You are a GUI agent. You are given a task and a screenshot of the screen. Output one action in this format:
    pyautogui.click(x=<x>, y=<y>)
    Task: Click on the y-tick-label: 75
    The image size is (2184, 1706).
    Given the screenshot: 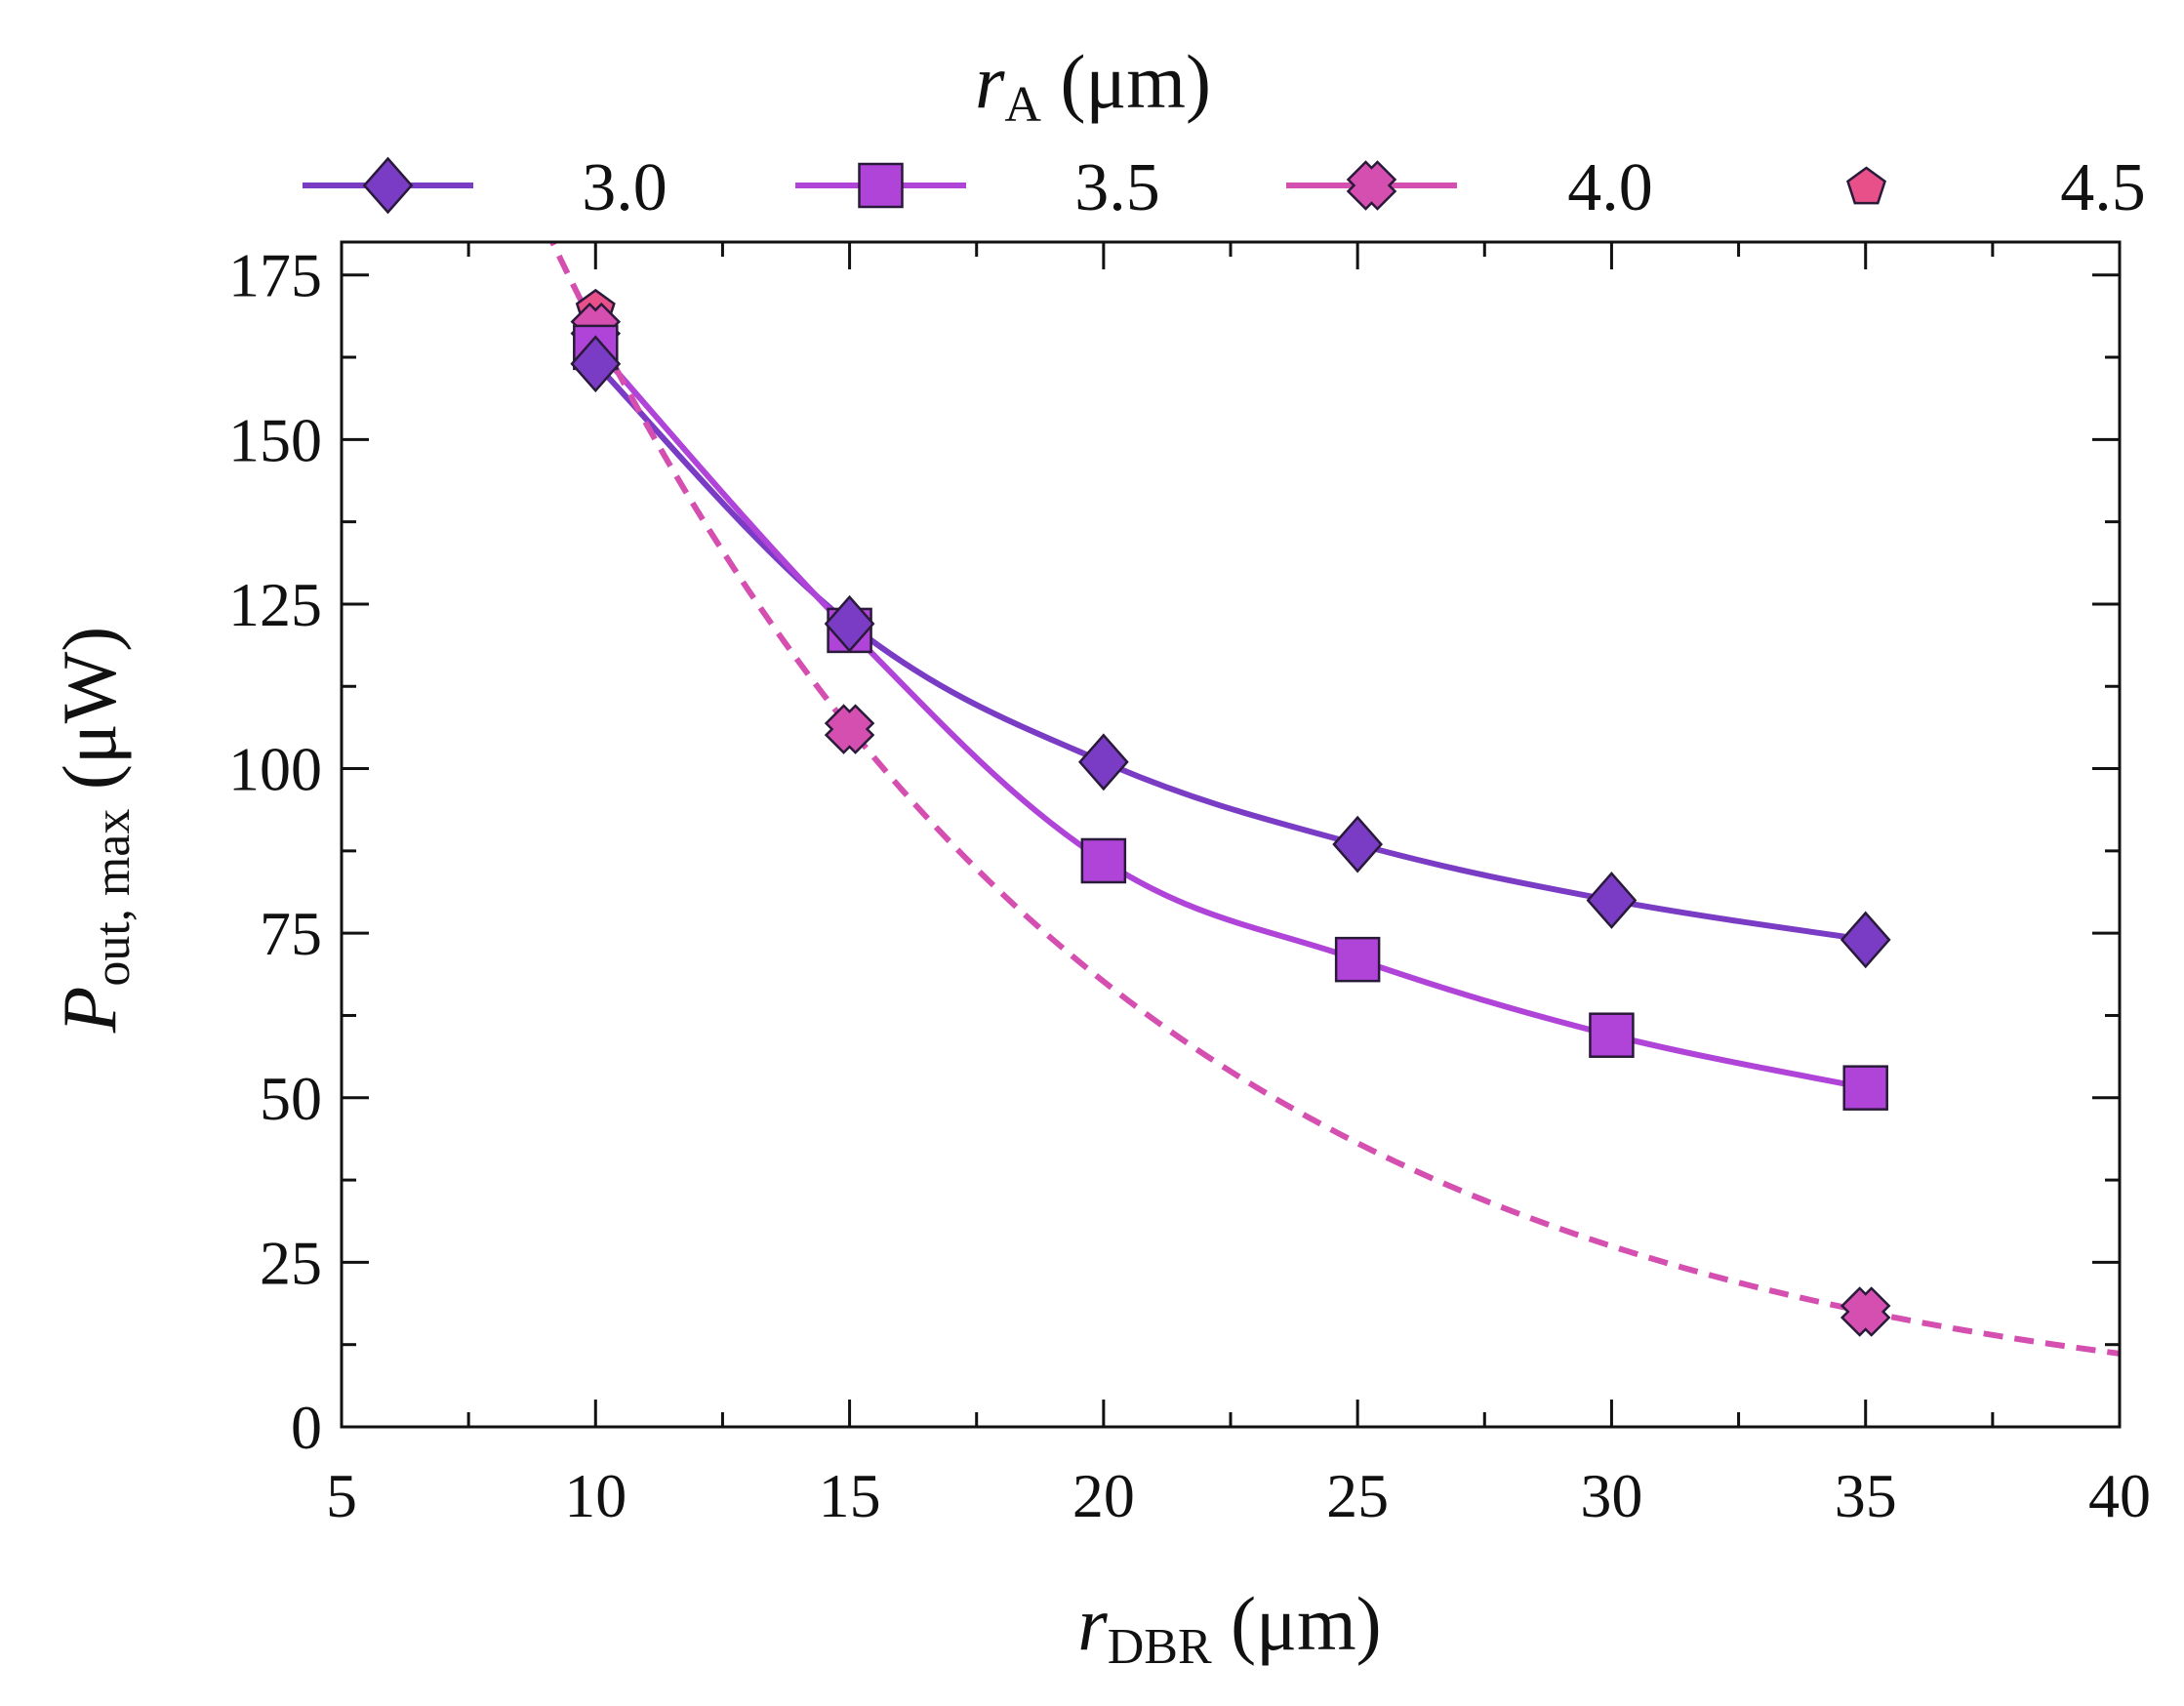 What is the action you would take?
    pyautogui.click(x=291, y=934)
    